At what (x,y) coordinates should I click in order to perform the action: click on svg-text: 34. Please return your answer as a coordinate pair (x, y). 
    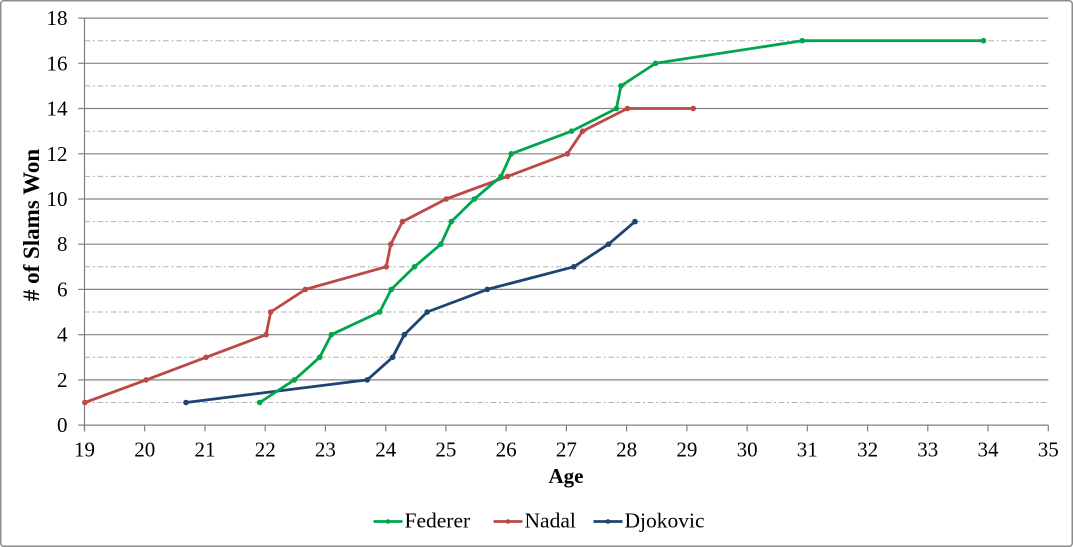
    Looking at the image, I should click on (989, 449).